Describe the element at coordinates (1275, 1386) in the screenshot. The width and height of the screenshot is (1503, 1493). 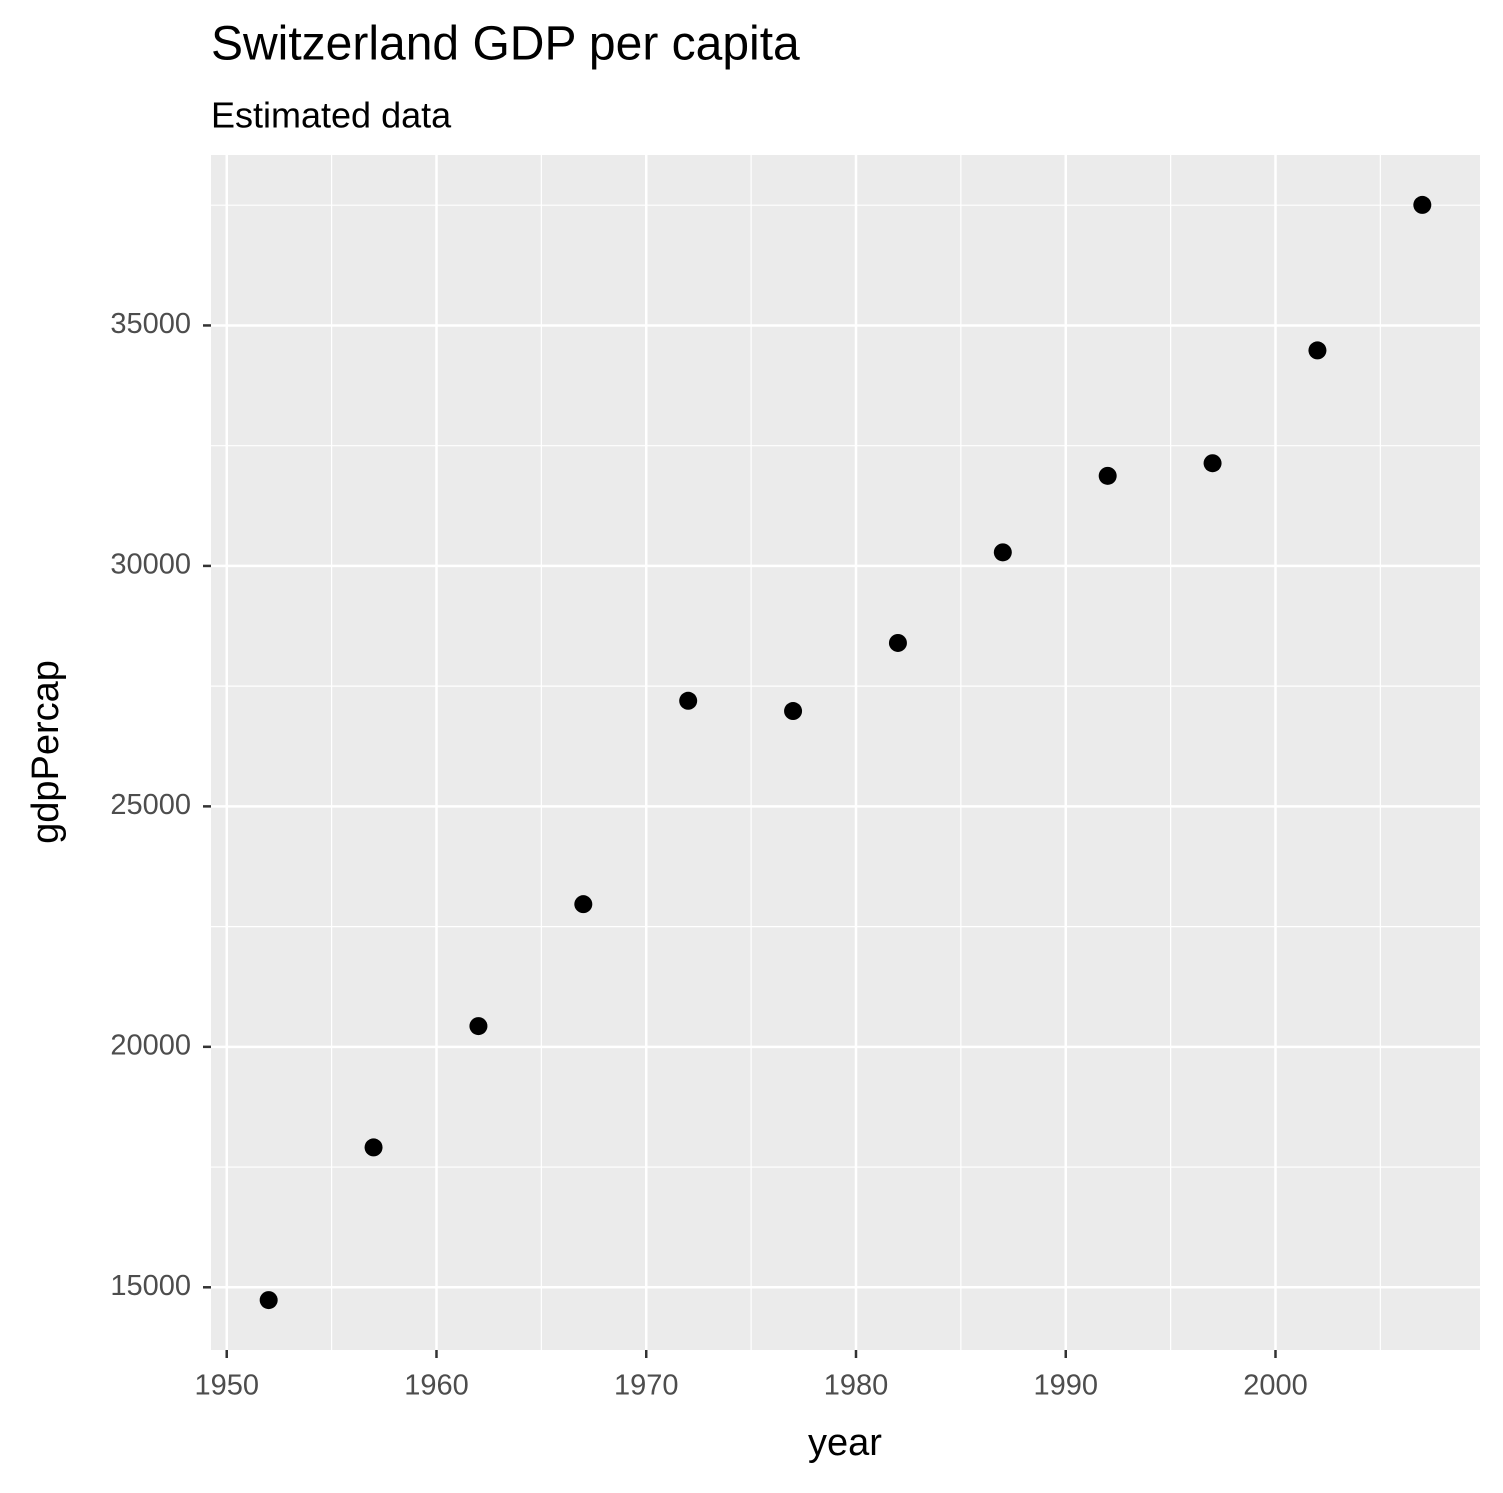
I see `x-tick-label: 2000` at that location.